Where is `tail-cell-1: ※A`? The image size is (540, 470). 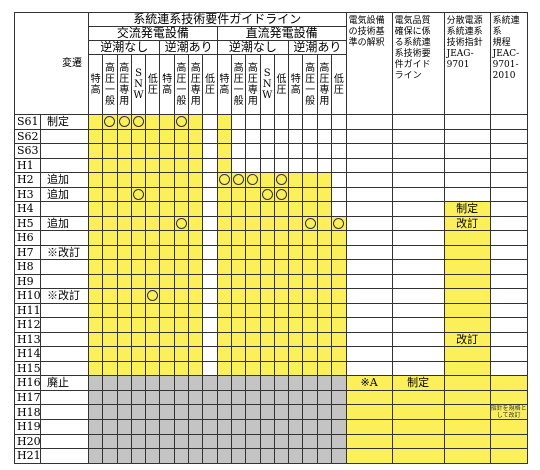 tail-cell-1: ※A is located at coordinates (369, 383).